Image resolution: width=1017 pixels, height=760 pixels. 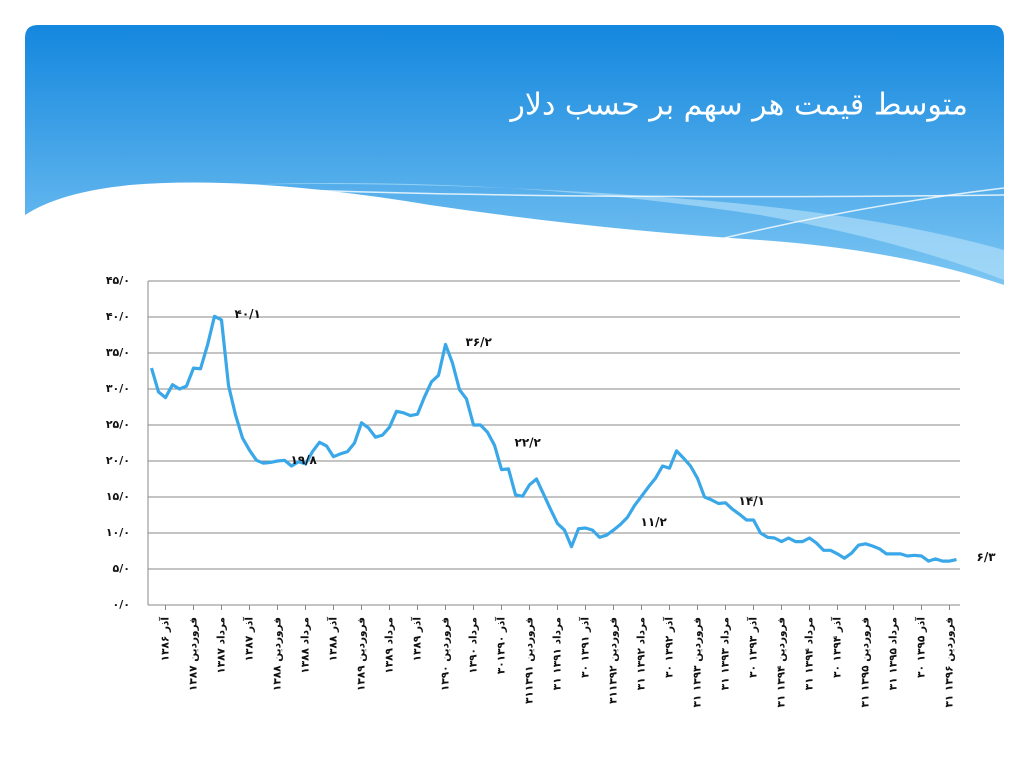 I want to click on x-tick-label: فروردین ۱۳۸۹, so click(x=362, y=654).